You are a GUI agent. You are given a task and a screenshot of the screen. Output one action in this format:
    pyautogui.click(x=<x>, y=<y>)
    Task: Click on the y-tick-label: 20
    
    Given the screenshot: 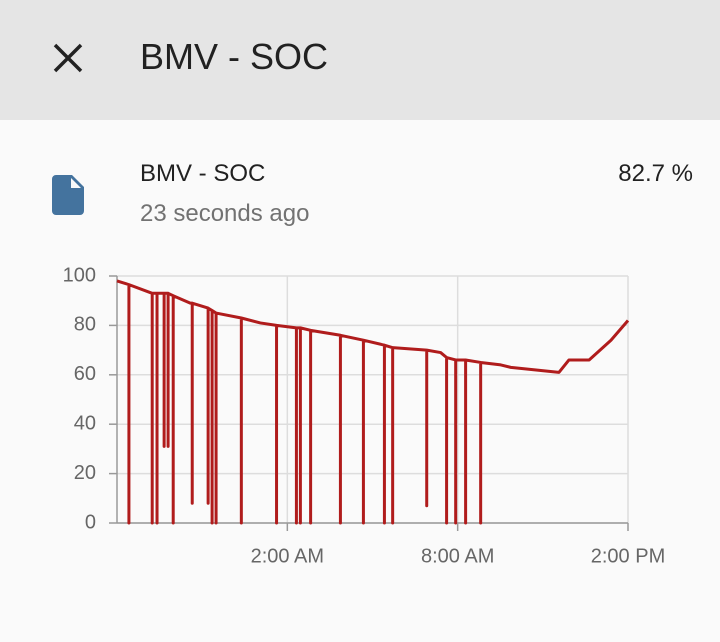 What is the action you would take?
    pyautogui.click(x=85, y=473)
    